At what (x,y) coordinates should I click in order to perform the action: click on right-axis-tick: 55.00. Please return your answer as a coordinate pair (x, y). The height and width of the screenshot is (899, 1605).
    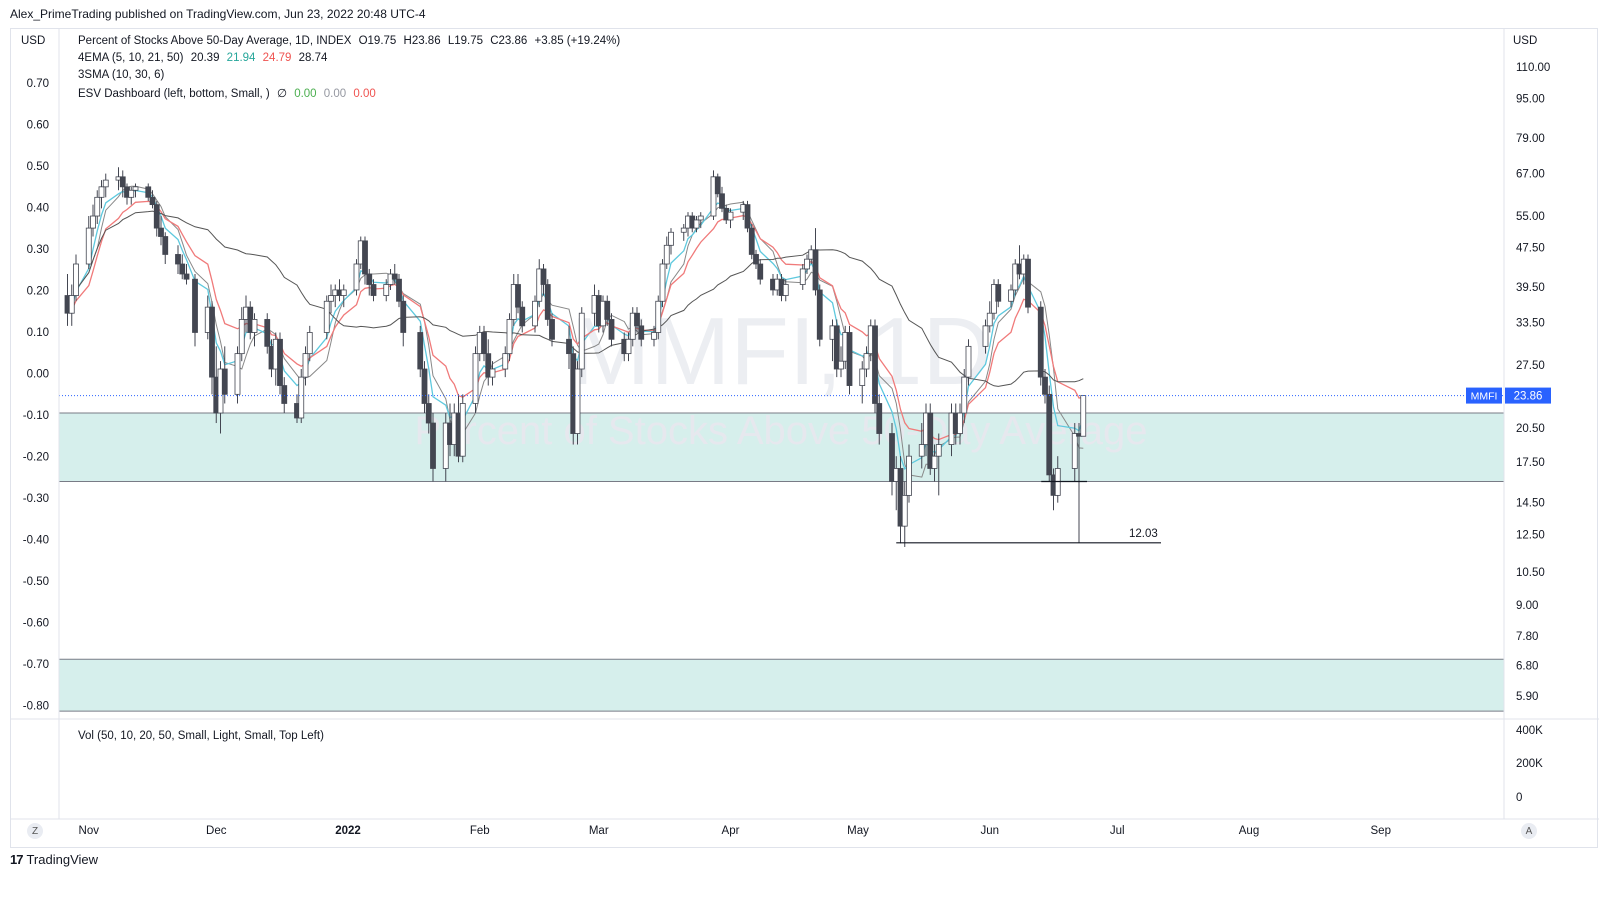
    Looking at the image, I should click on (1530, 217).